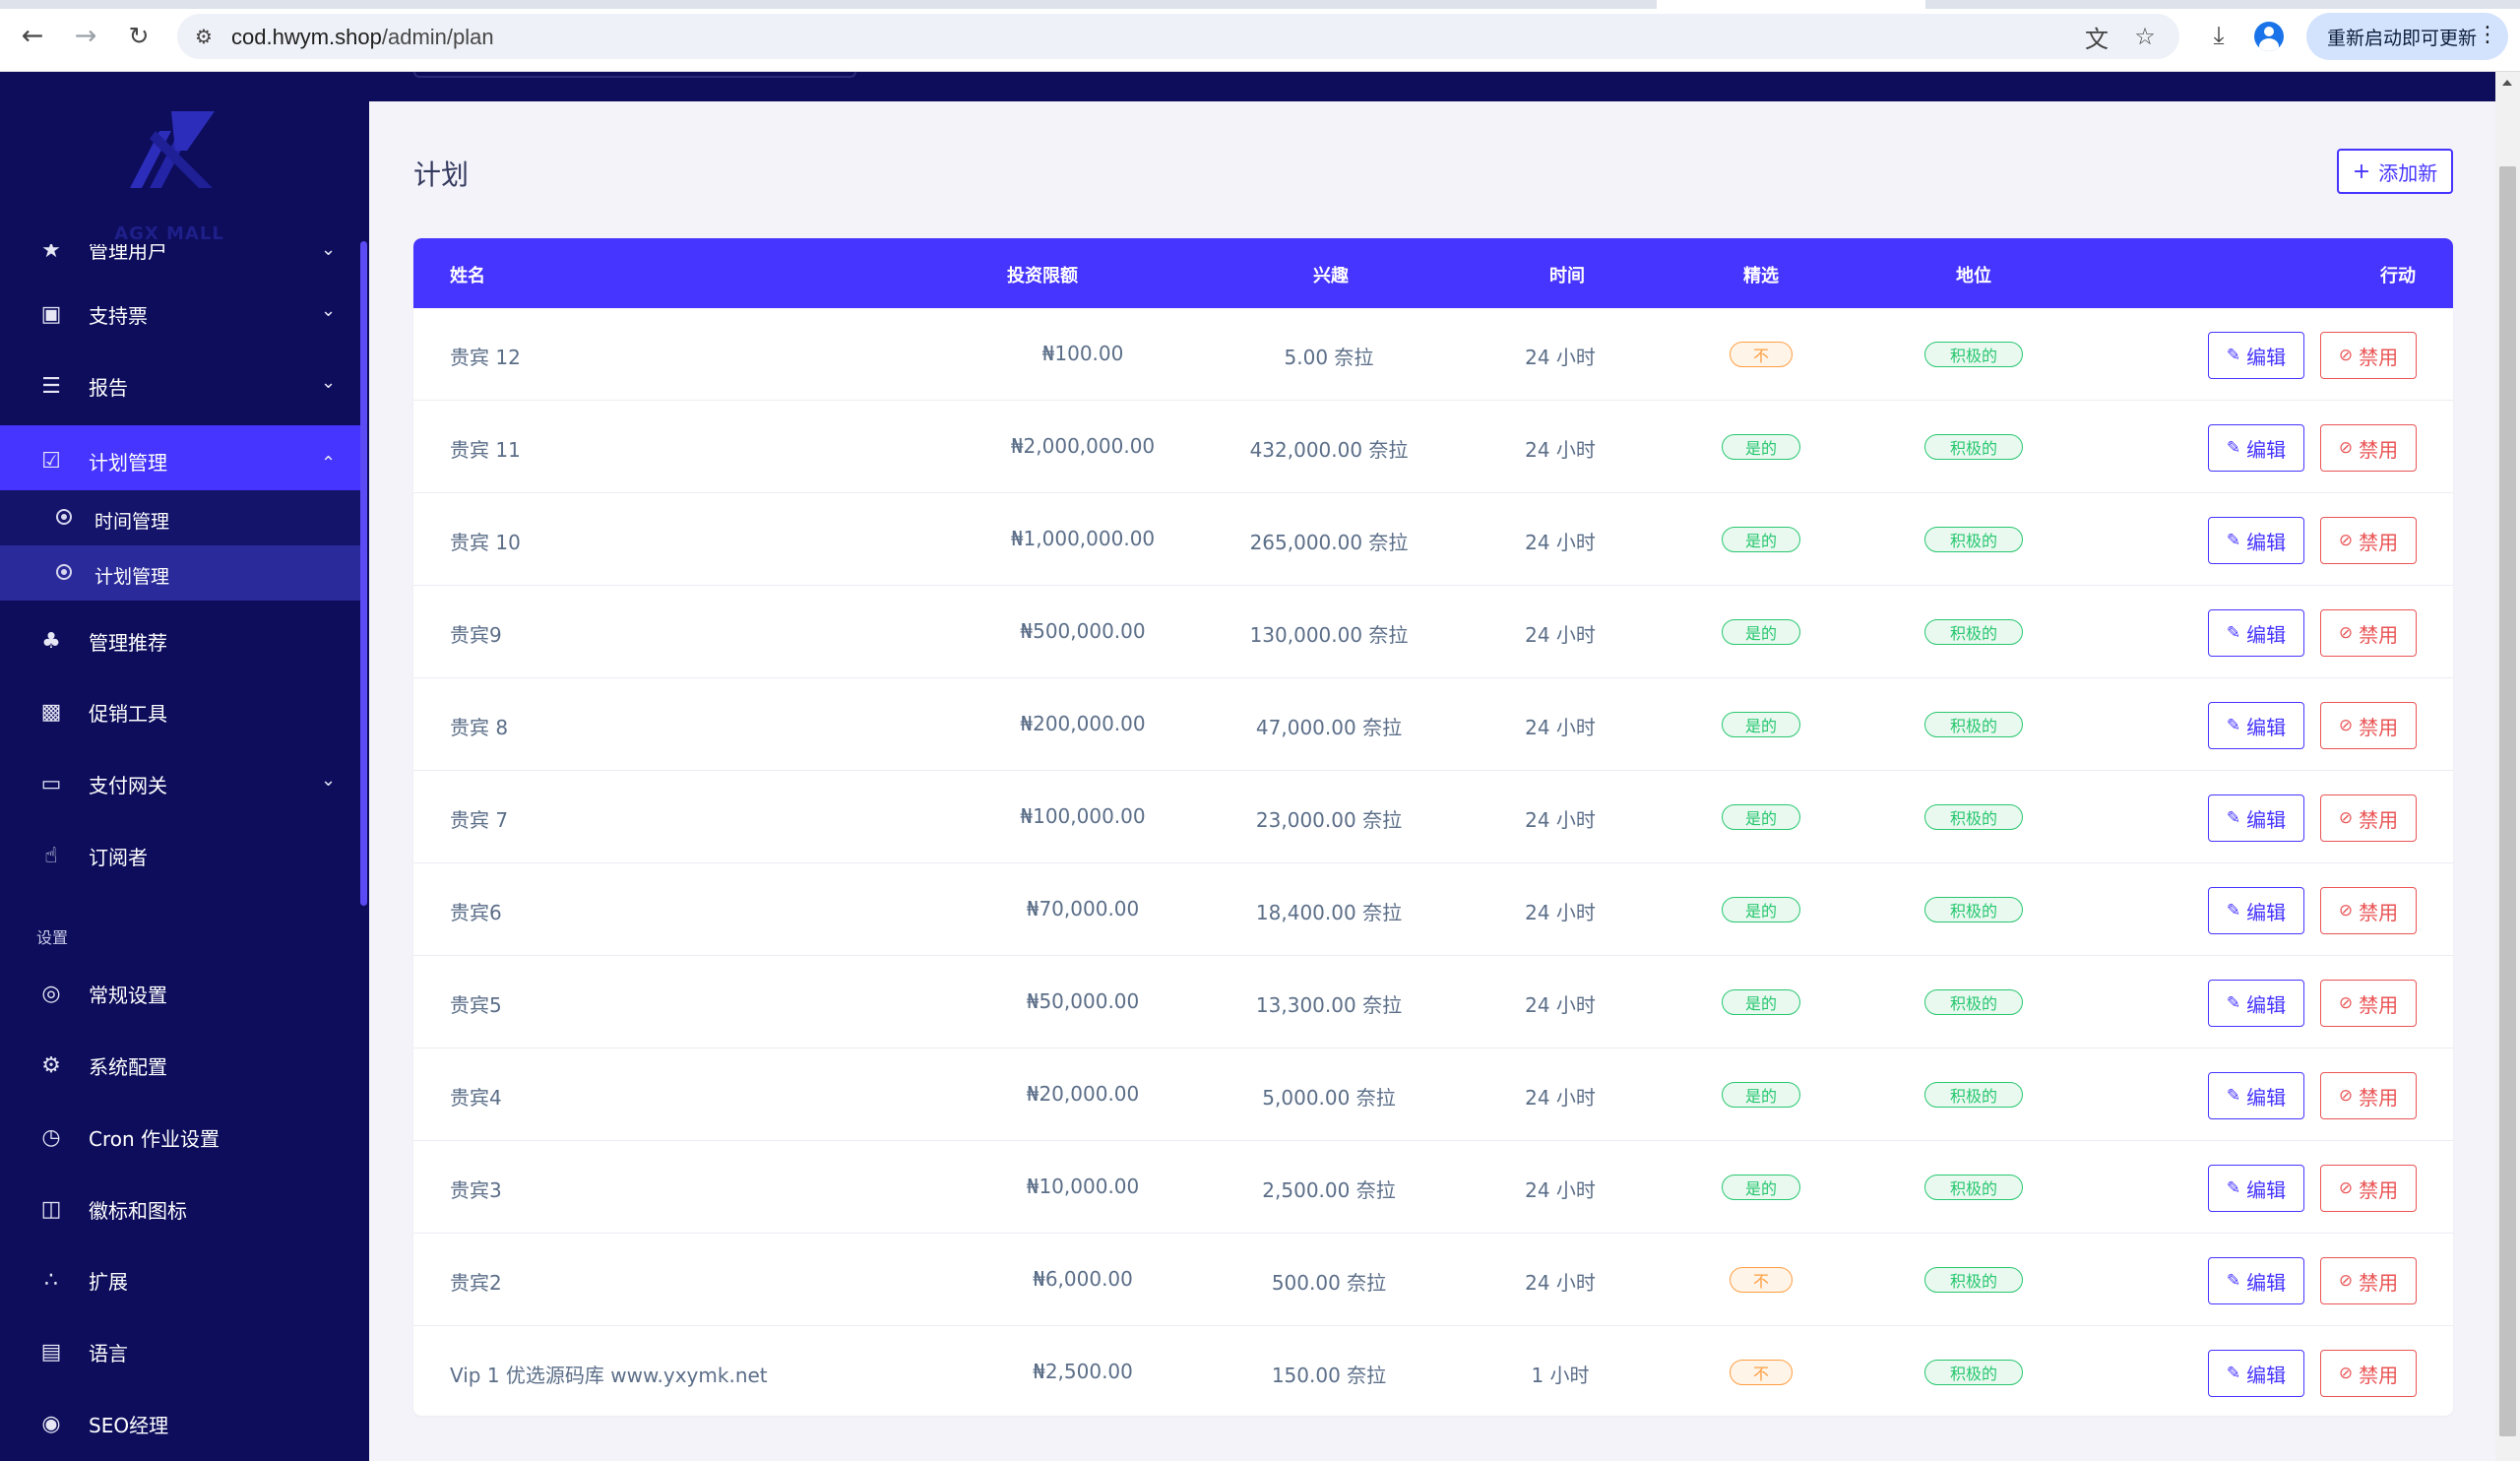  What do you see at coordinates (64, 572) in the screenshot?
I see `circle-dot-icon` at bounding box center [64, 572].